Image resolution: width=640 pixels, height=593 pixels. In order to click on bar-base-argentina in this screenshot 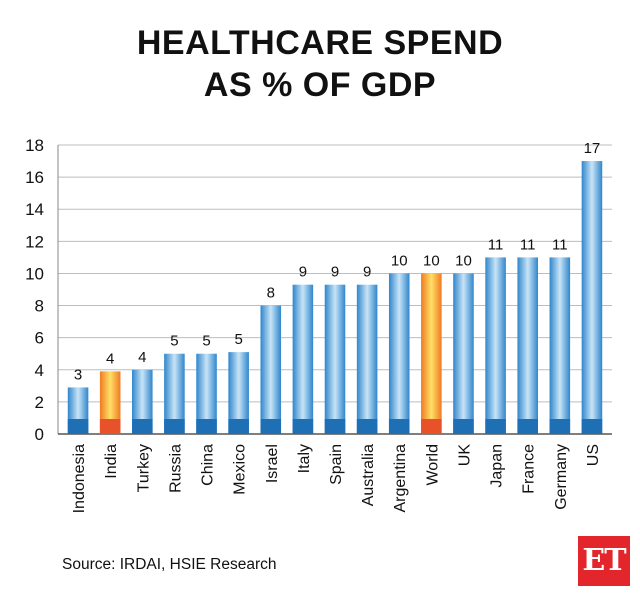, I will do `click(399, 426)`.